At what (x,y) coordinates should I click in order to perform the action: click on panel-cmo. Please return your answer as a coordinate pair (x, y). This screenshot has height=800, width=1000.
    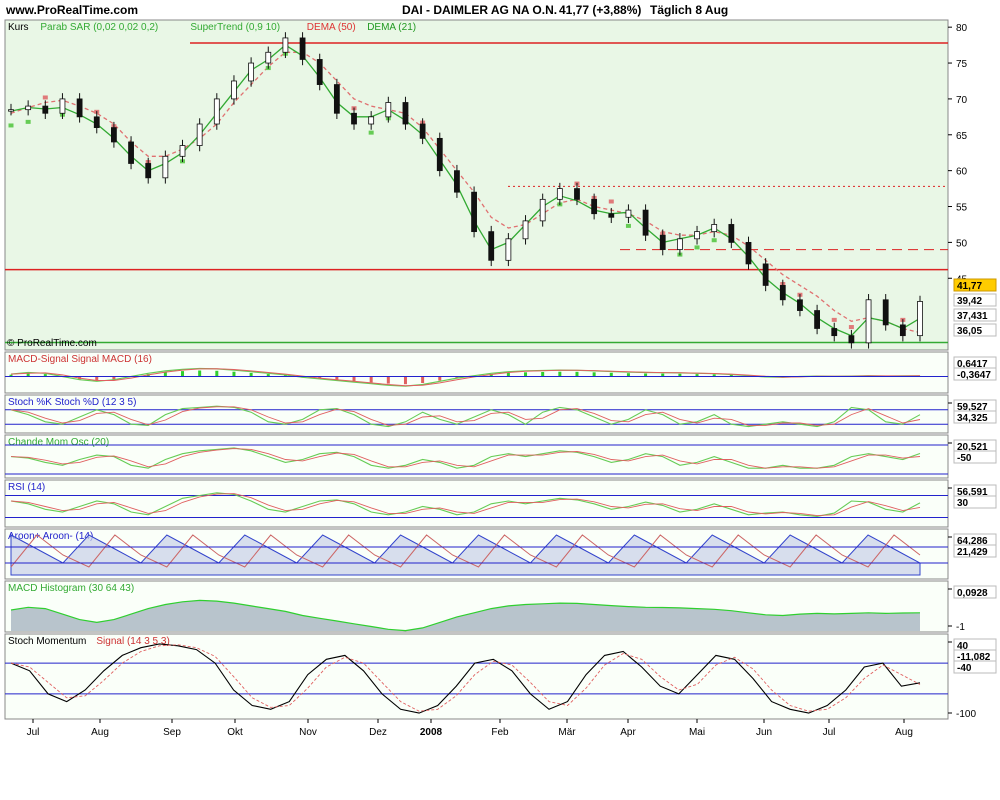
    Looking at the image, I should click on (476, 456).